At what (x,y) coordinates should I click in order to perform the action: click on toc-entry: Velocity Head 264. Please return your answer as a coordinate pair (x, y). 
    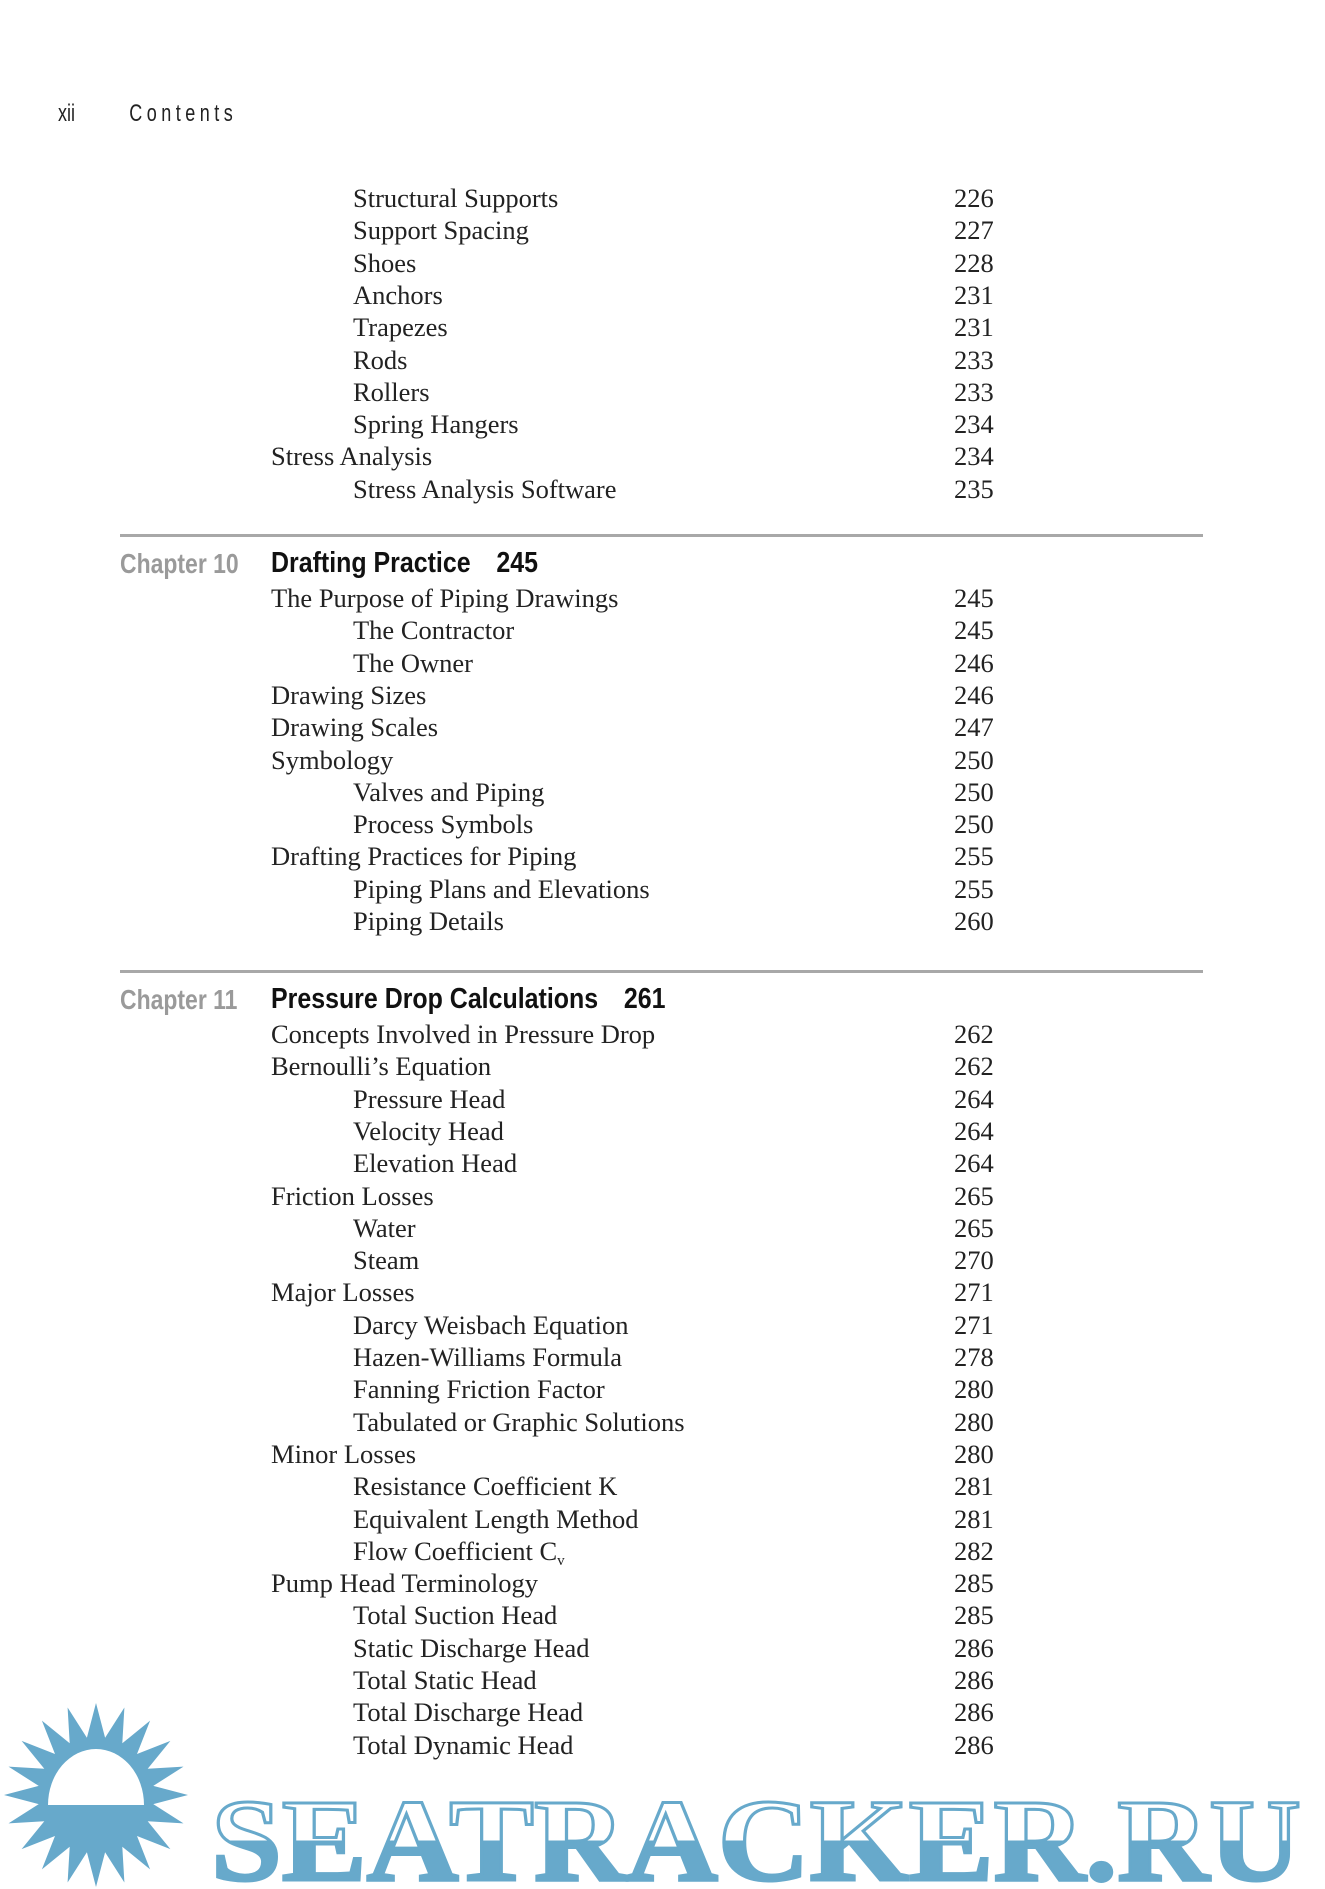
    Looking at the image, I should click on (673, 1130).